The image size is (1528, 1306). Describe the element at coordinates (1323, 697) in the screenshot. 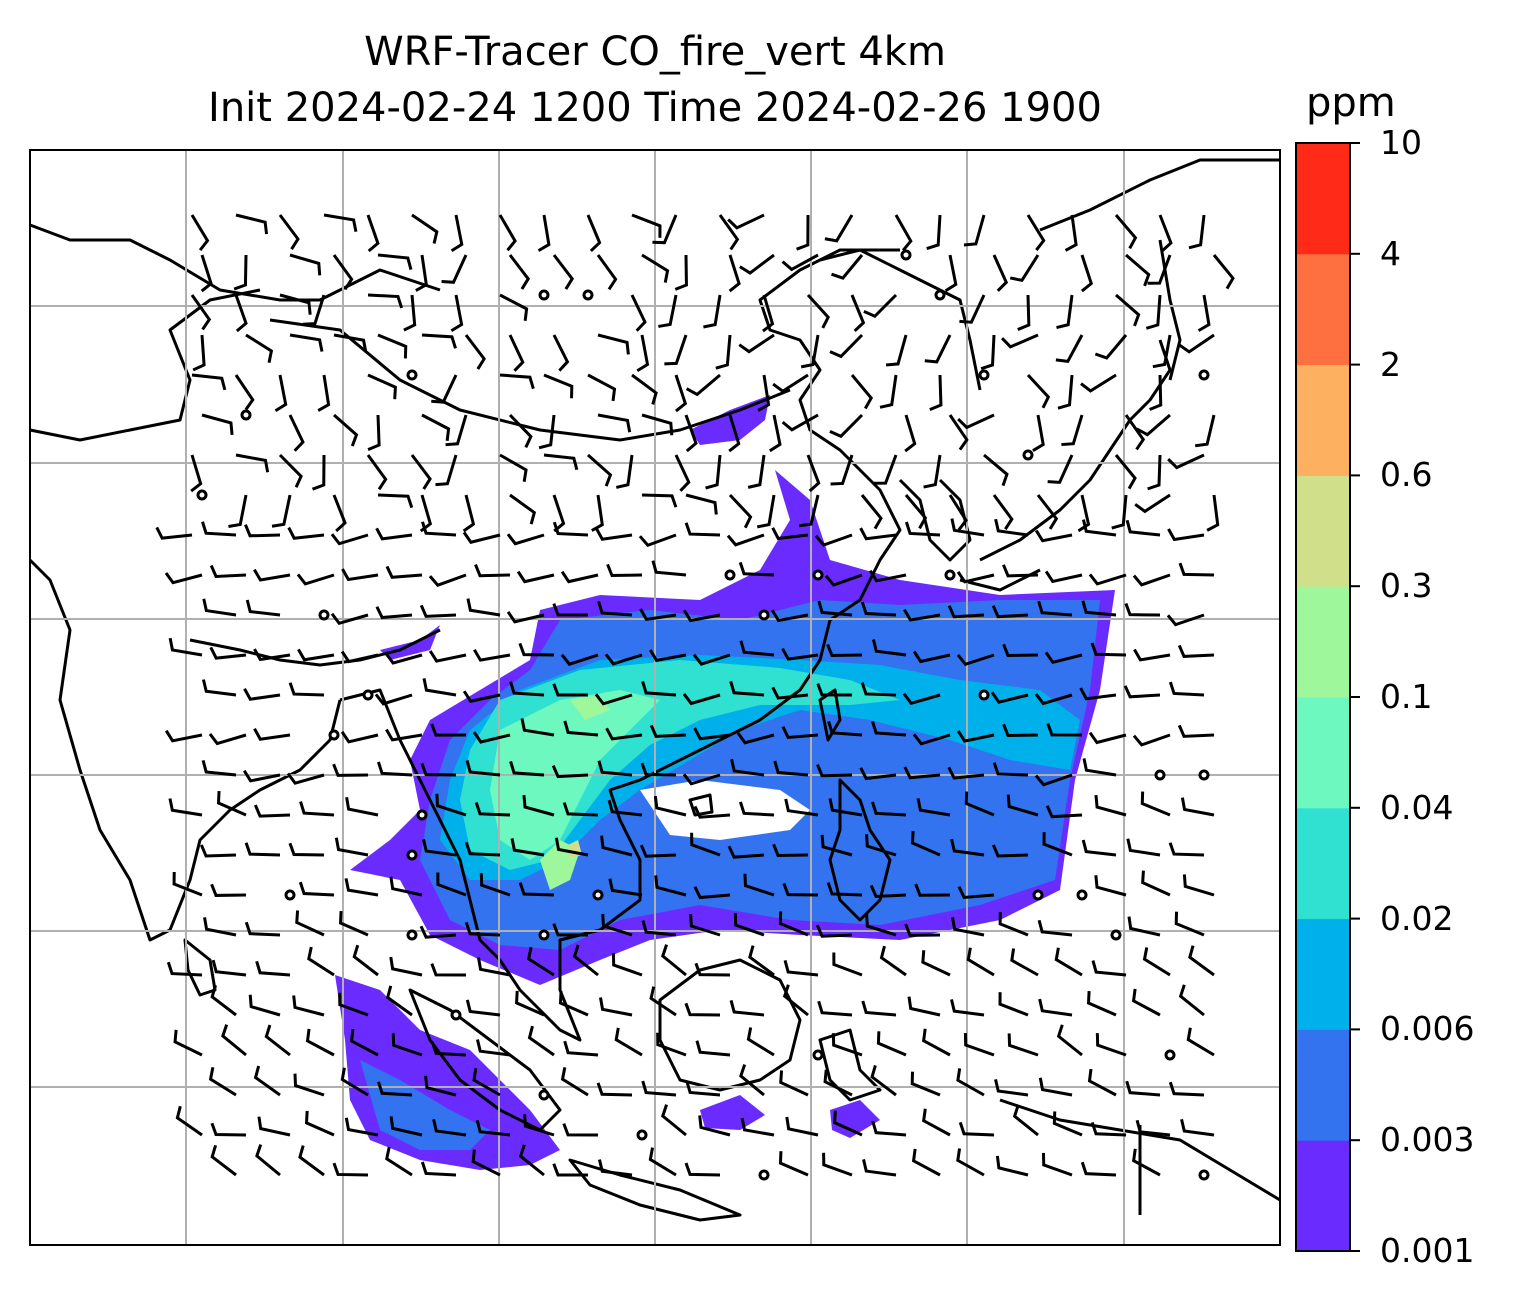

I see `colorbar-frame` at that location.